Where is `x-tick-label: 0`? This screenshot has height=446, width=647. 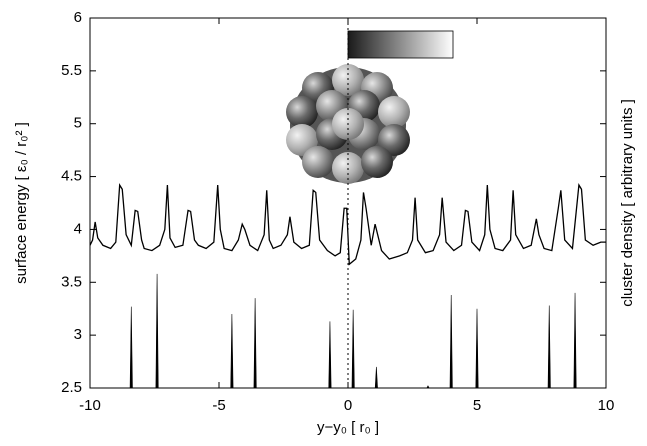 x-tick-label: 0 is located at coordinates (348, 405).